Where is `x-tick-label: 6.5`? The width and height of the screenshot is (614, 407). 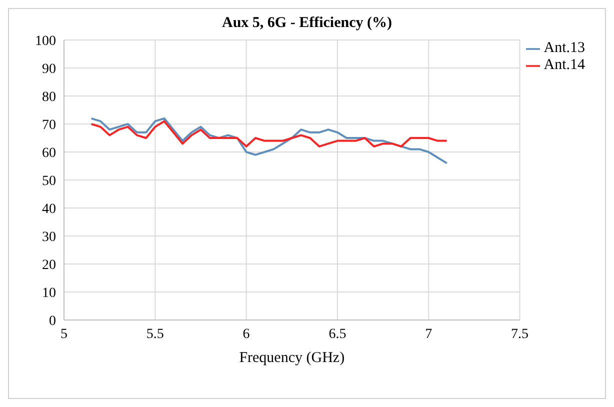
x-tick-label: 6.5 is located at coordinates (337, 334).